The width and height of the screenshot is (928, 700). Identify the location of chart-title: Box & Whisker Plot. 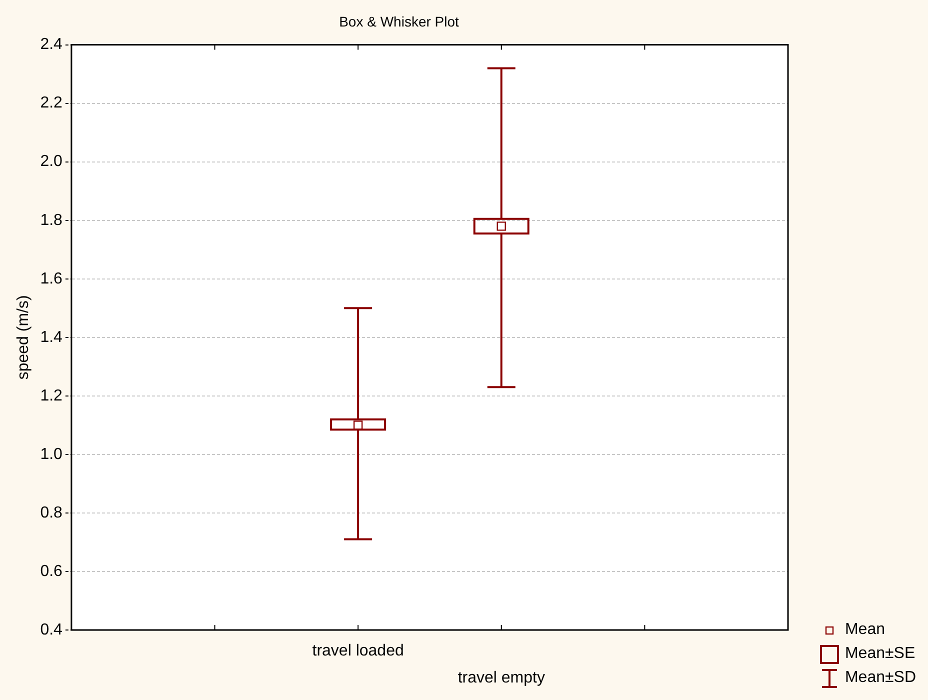
(399, 21).